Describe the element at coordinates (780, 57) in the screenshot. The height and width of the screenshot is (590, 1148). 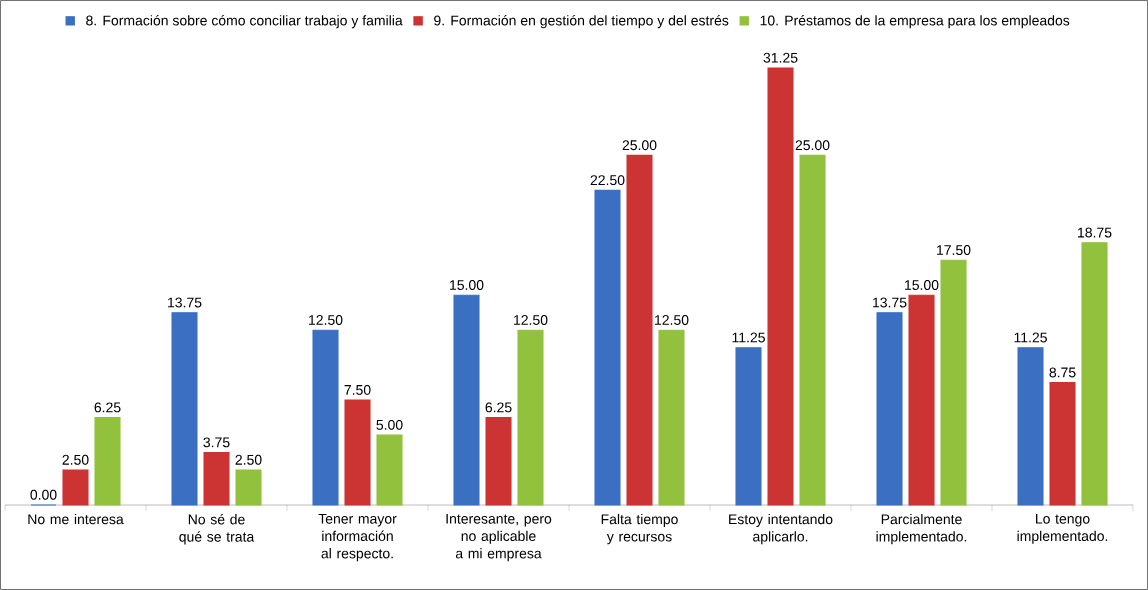
I see `data-label: 31.25` at that location.